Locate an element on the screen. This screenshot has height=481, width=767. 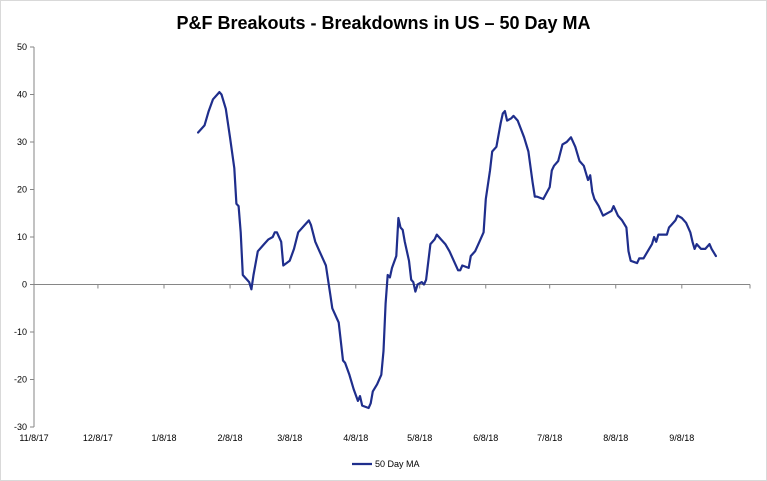
x-tick-label: 7/8/18 is located at coordinates (549, 438).